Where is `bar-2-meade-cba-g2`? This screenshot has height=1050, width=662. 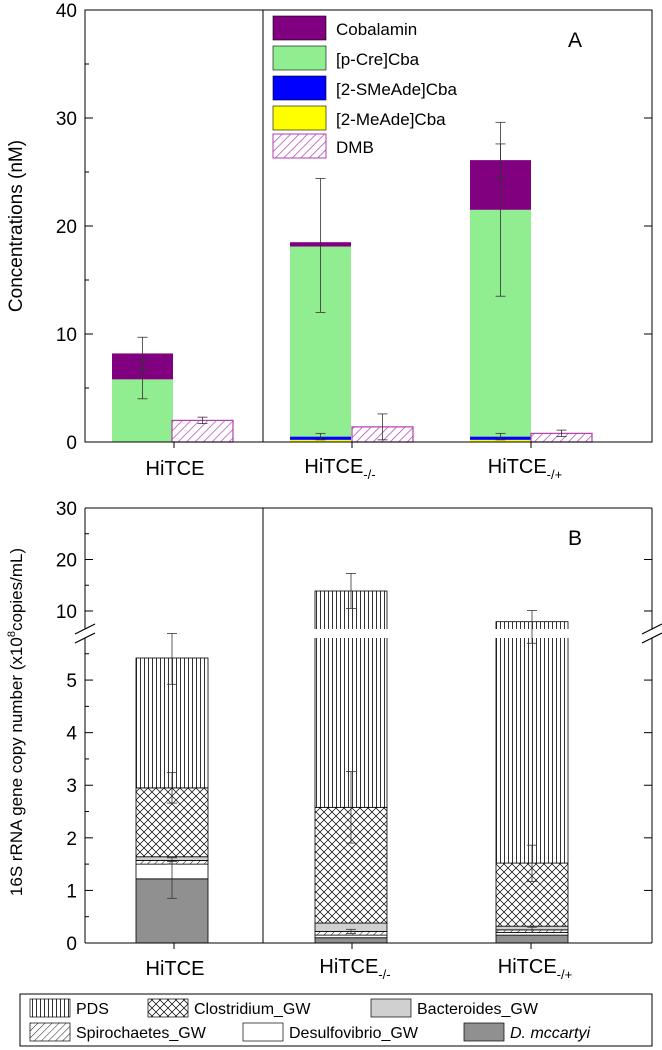
bar-2-meade-cba-g2 is located at coordinates (320, 440).